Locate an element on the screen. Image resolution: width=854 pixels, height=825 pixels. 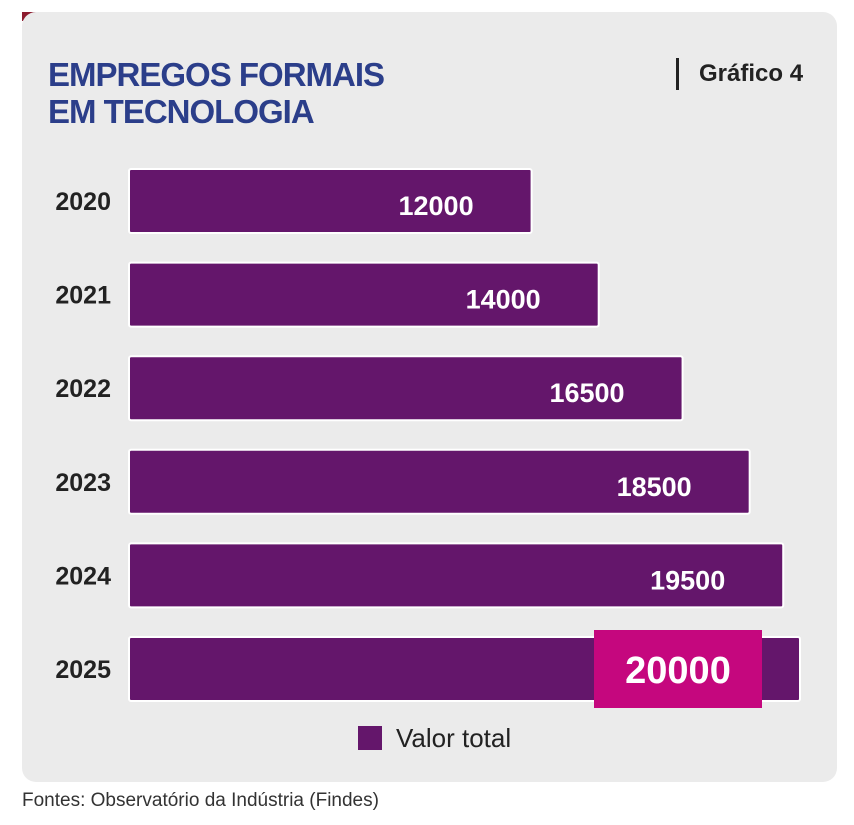
bar-2024 is located at coordinates (456, 575).